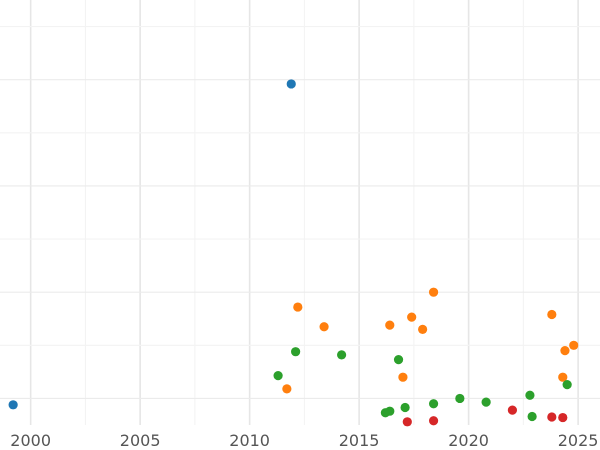 This screenshot has width=600, height=450. Describe the element at coordinates (578, 440) in the screenshot. I see `x-tick-label: 2025` at that location.